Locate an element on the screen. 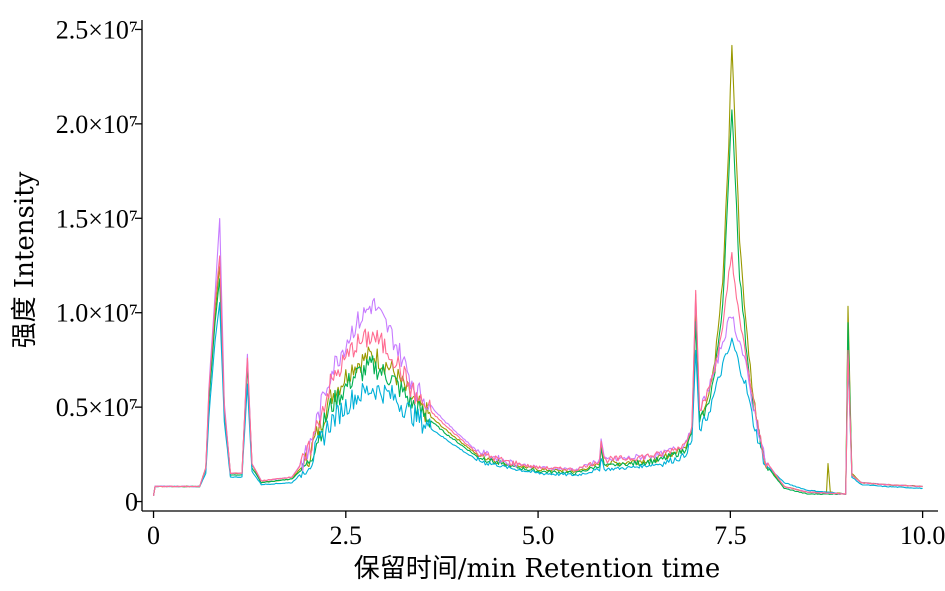 This screenshot has height=591, width=945. y-axis-ticks: 0 0.5×10⁷ 1.0×10⁷ 1.5×10⁷ 2.0×10⁷ 2.5×10⁷ is located at coordinates (99, 266).